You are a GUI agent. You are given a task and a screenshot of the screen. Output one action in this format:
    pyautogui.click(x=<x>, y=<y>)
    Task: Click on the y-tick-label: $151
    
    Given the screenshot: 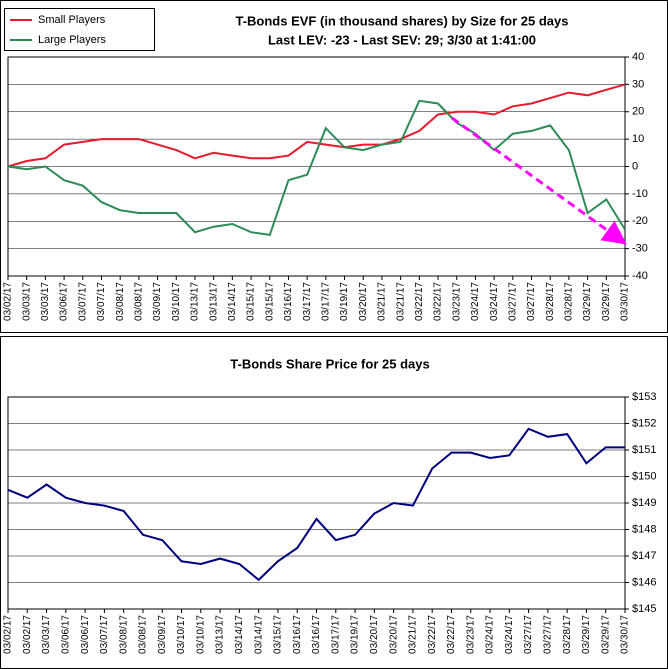 What is the action you would take?
    pyautogui.click(x=644, y=450)
    